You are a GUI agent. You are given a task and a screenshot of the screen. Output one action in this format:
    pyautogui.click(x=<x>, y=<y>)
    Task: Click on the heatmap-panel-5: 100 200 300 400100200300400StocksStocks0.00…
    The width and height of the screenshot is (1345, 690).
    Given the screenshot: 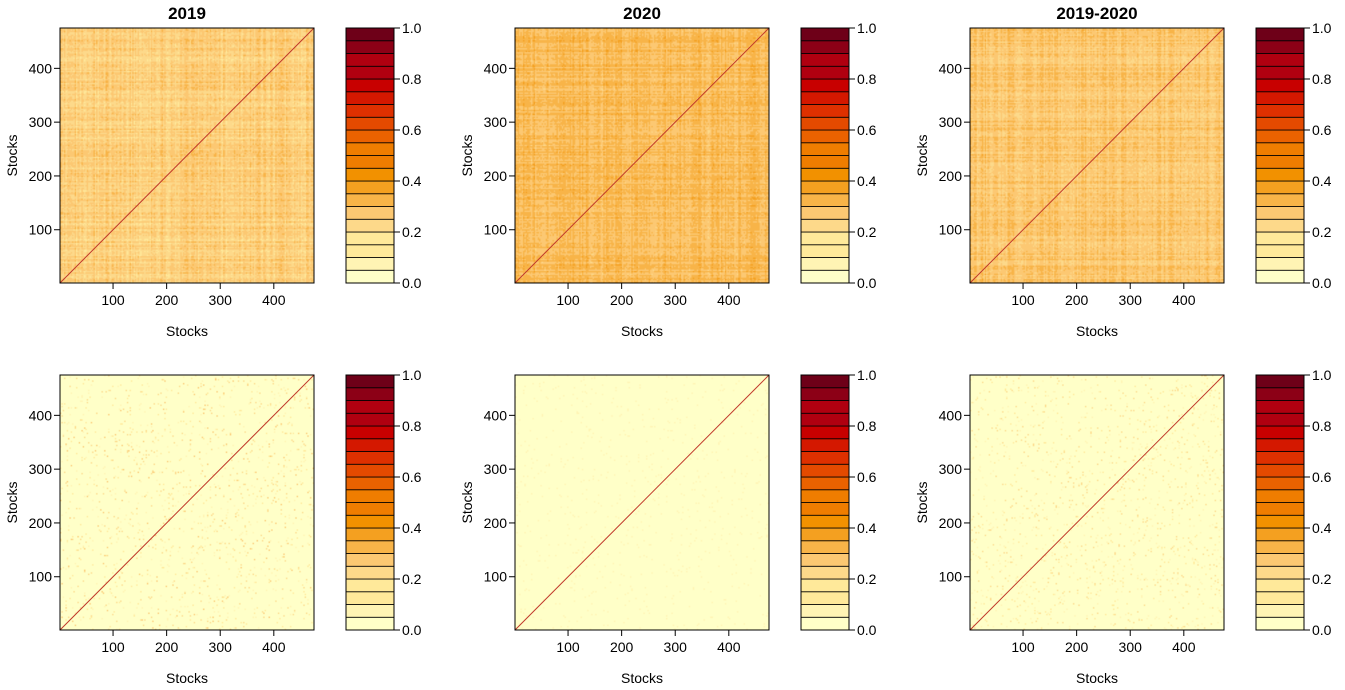 What is the action you would take?
    pyautogui.click(x=668, y=526)
    